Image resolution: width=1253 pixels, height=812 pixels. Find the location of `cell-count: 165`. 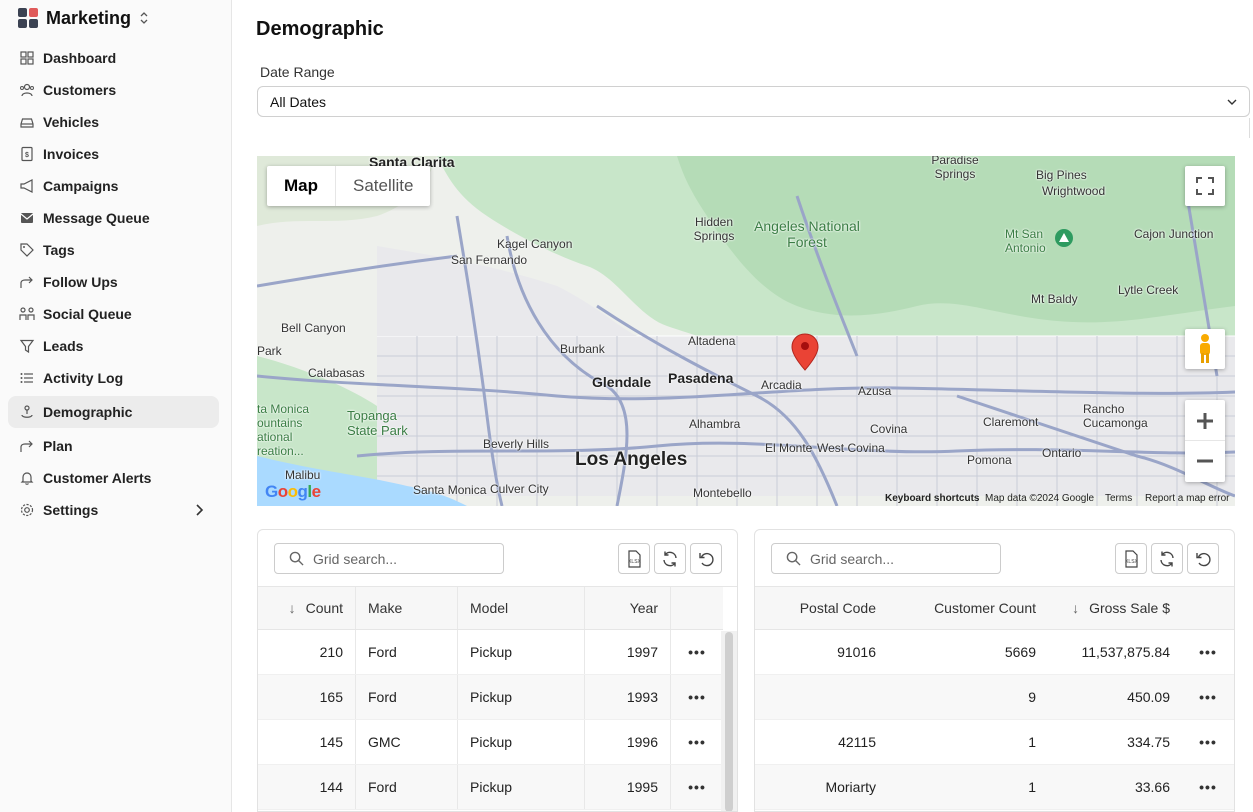

cell-count: 165 is located at coordinates (307, 697).